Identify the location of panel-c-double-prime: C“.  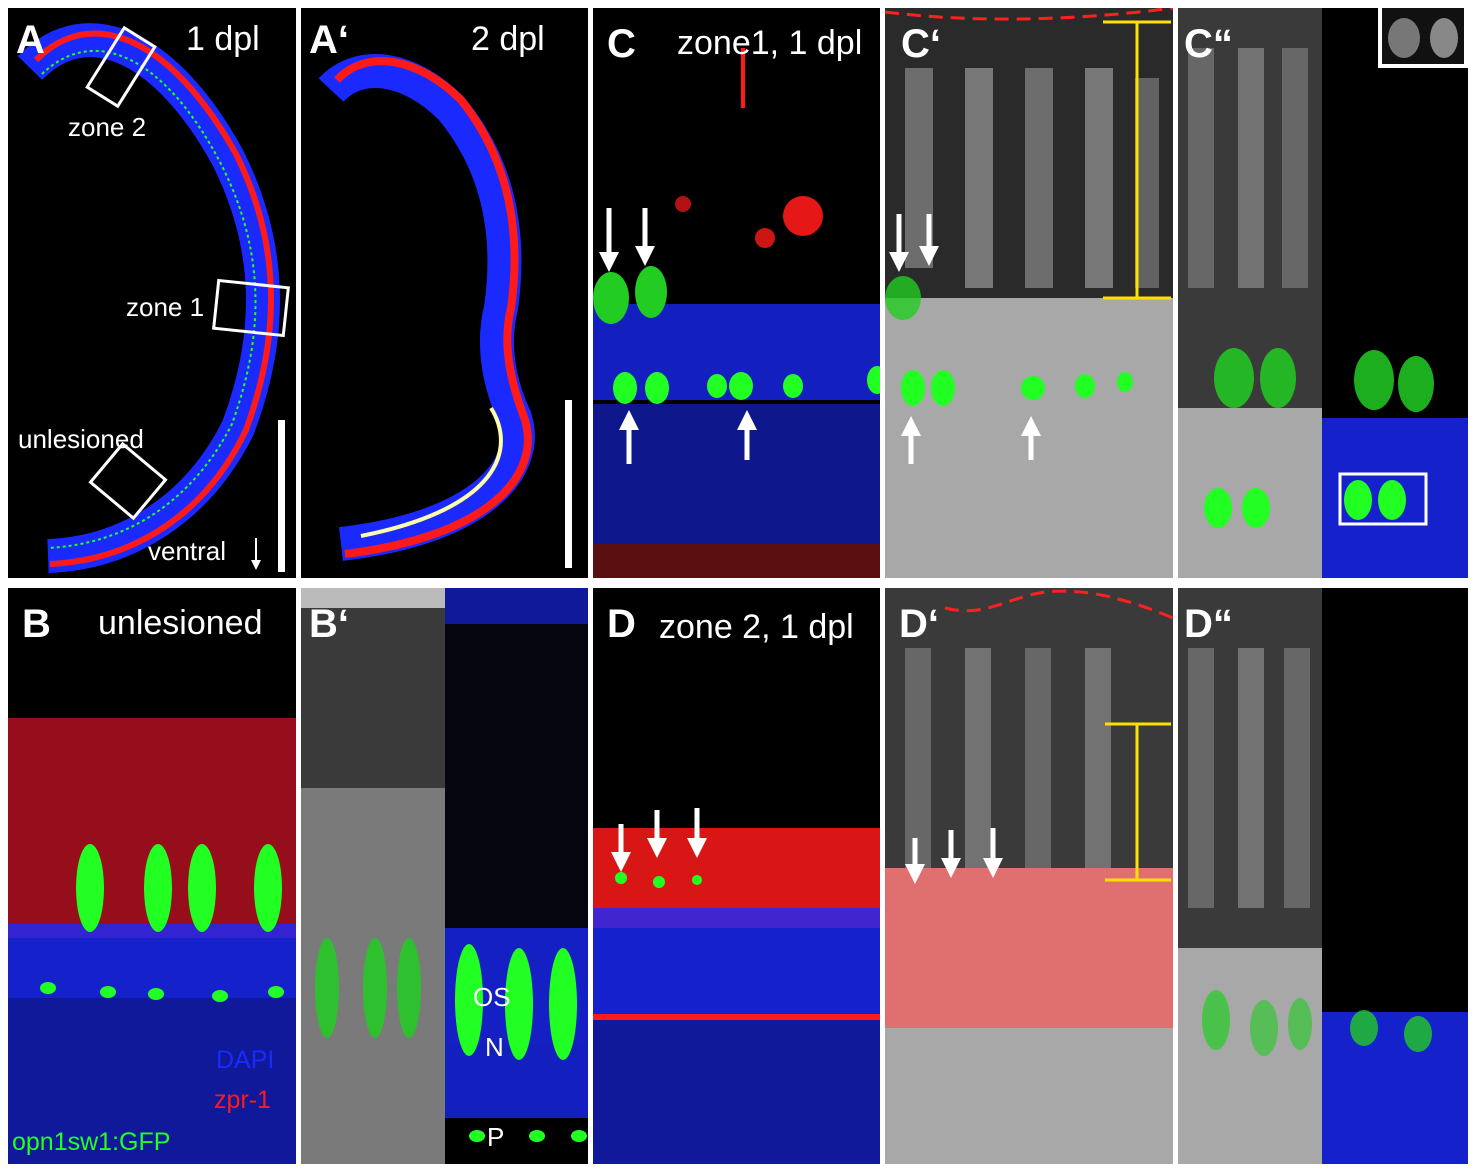
(1323, 293).